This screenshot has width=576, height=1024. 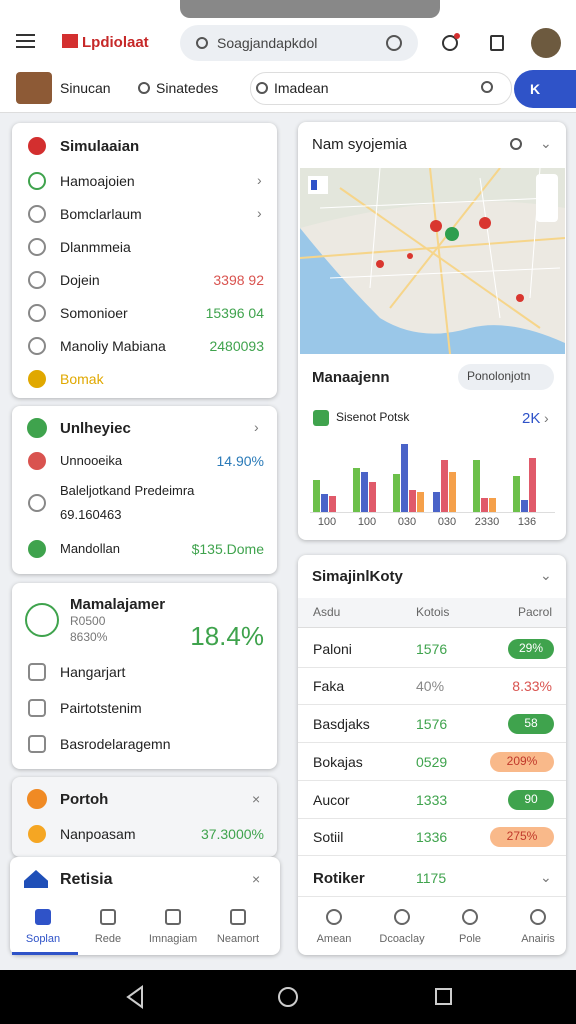 What do you see at coordinates (240, 461) in the screenshot?
I see `row-value: 14.90%` at bounding box center [240, 461].